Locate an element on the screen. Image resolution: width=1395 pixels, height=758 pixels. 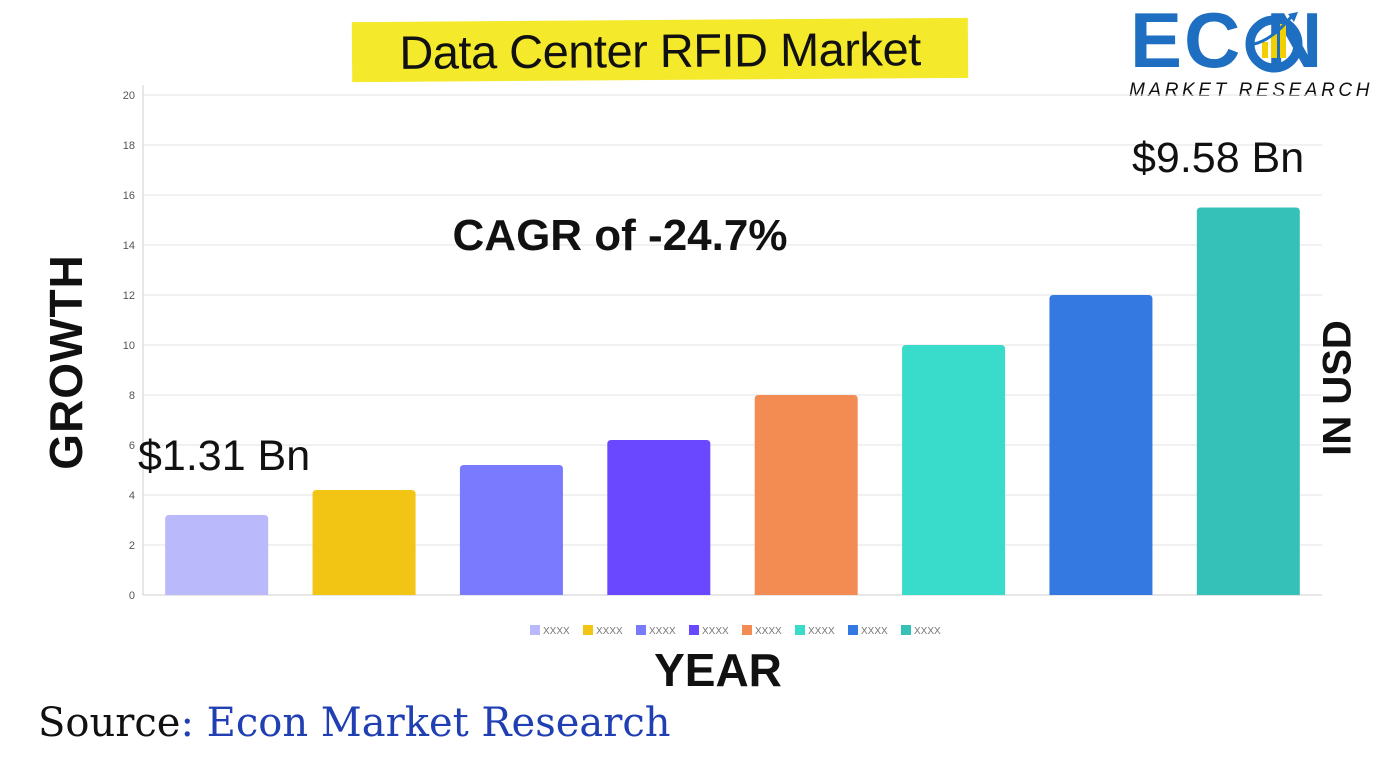
y-ticks: 0 2 4 6 8 10 12 14 16 18 20 is located at coordinates (129, 346).